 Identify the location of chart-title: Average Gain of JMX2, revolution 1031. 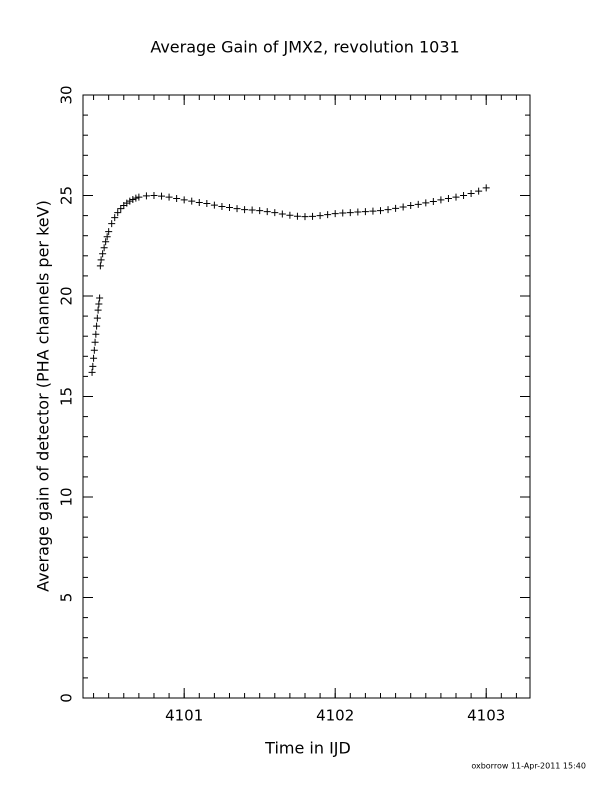
(304, 47).